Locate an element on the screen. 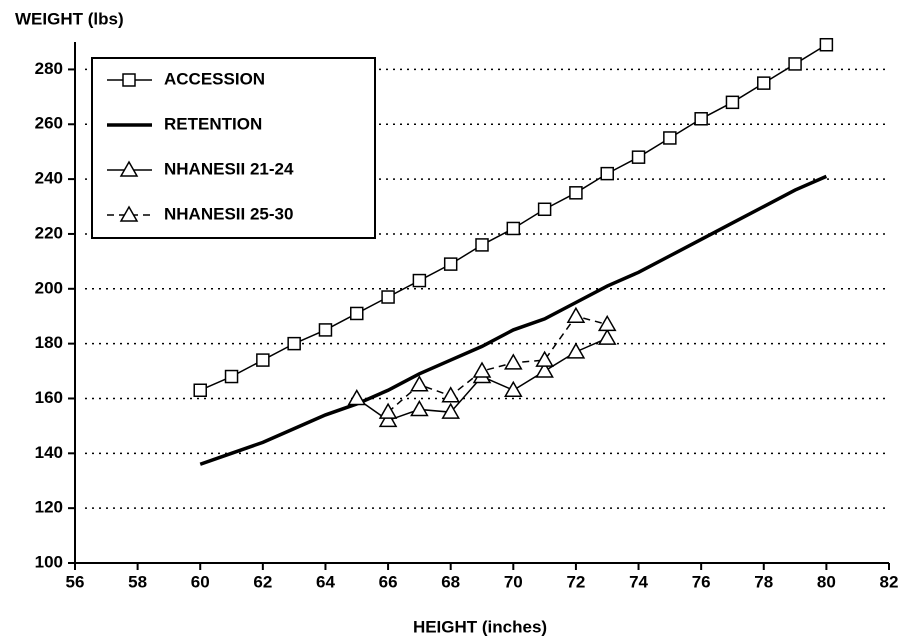  y-tick-label: 140 is located at coordinates (49, 452).